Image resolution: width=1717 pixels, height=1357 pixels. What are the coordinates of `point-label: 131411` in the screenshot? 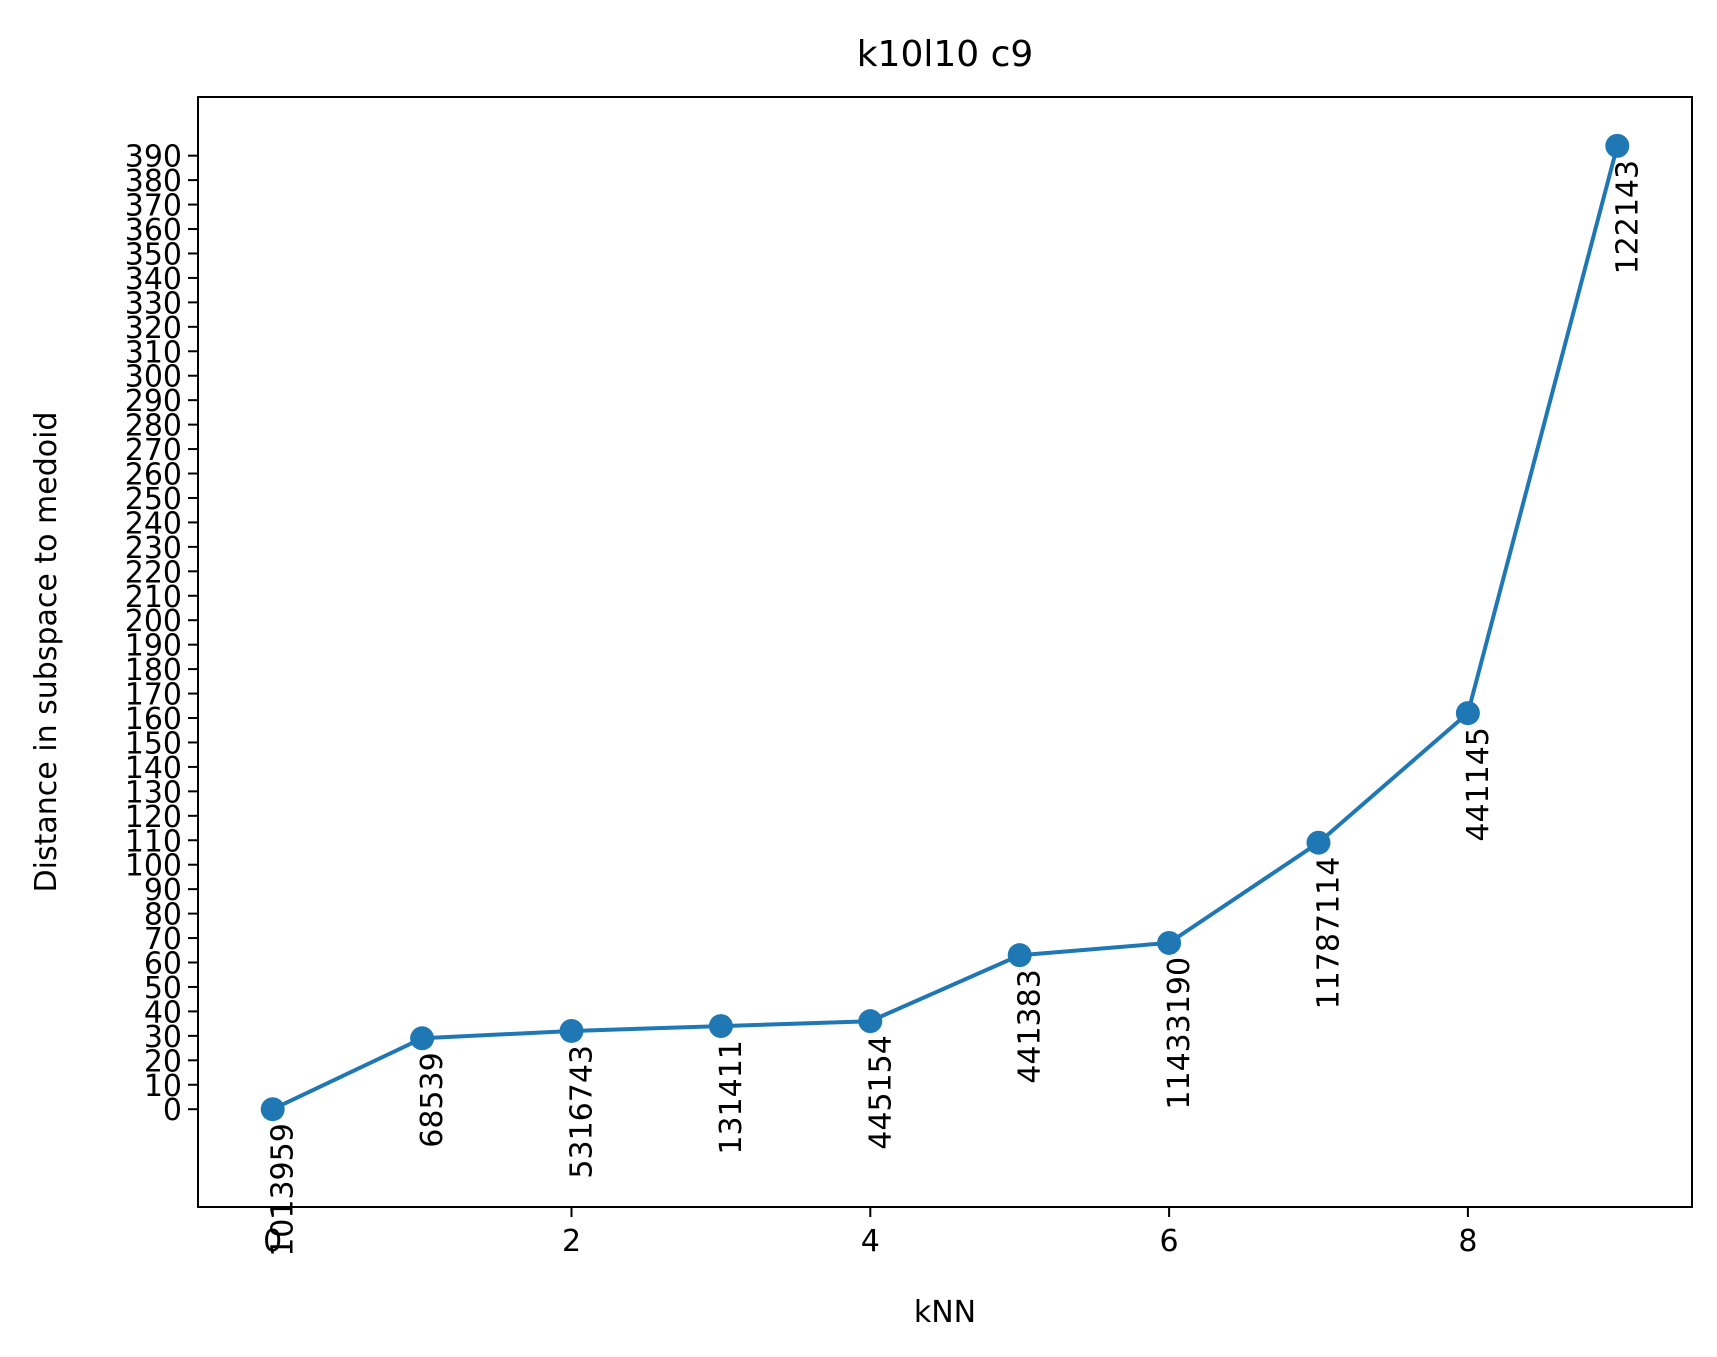 It's located at (731, 1097).